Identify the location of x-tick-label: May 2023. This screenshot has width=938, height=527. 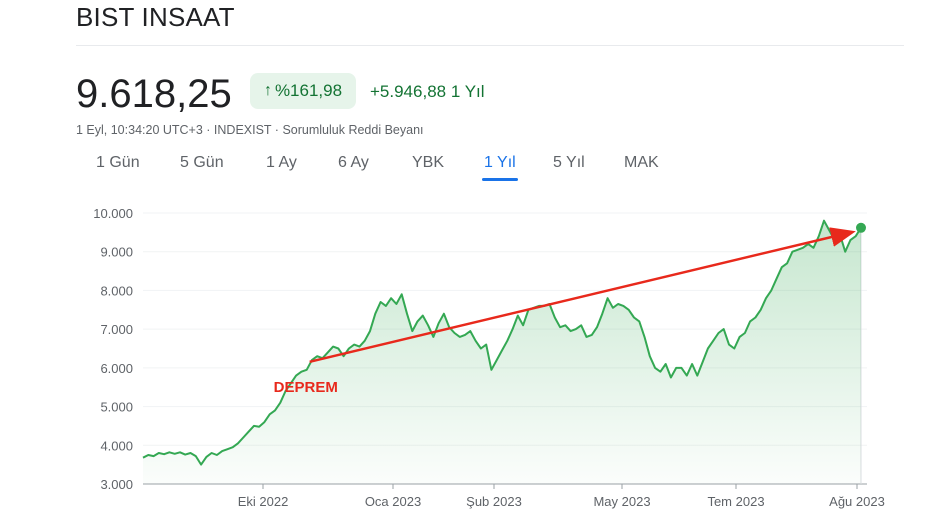
(621, 501).